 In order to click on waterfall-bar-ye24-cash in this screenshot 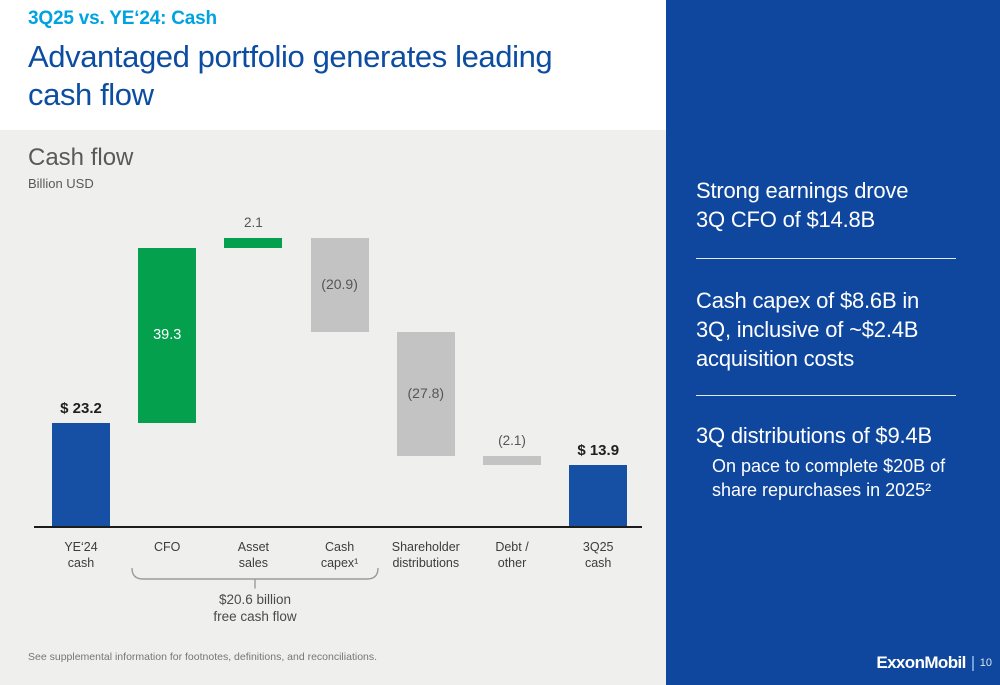, I will do `click(81, 475)`.